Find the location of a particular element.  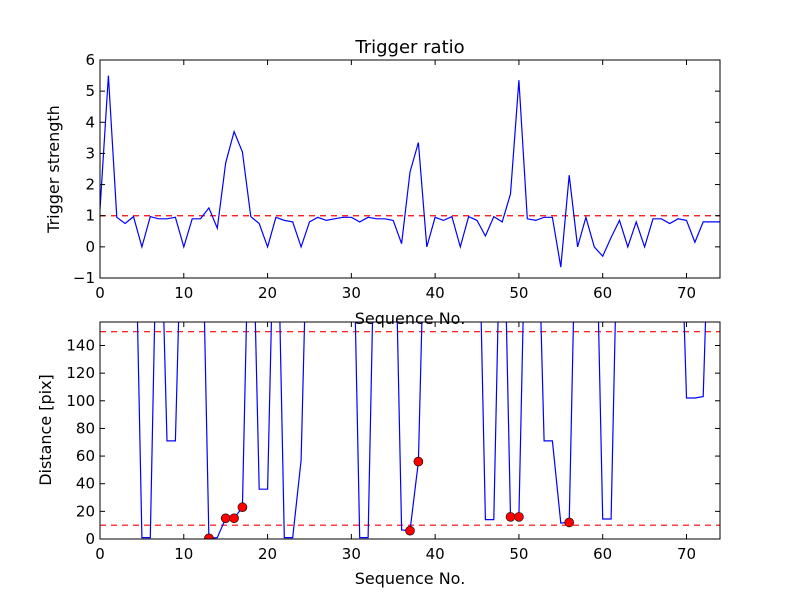

bottom-x-axis-label: Sequence No. is located at coordinates (410, 578).